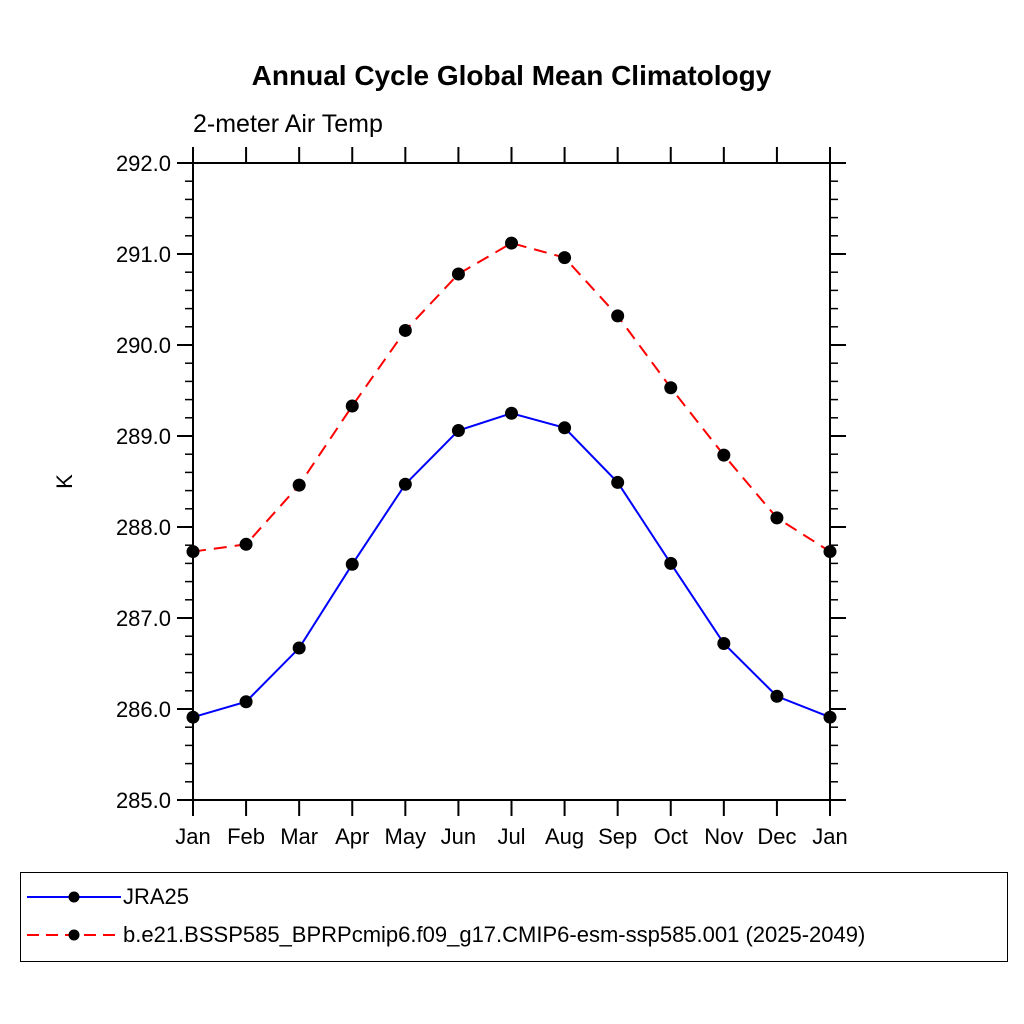  What do you see at coordinates (299, 836) in the screenshot?
I see `x-tick-label: Mar` at bounding box center [299, 836].